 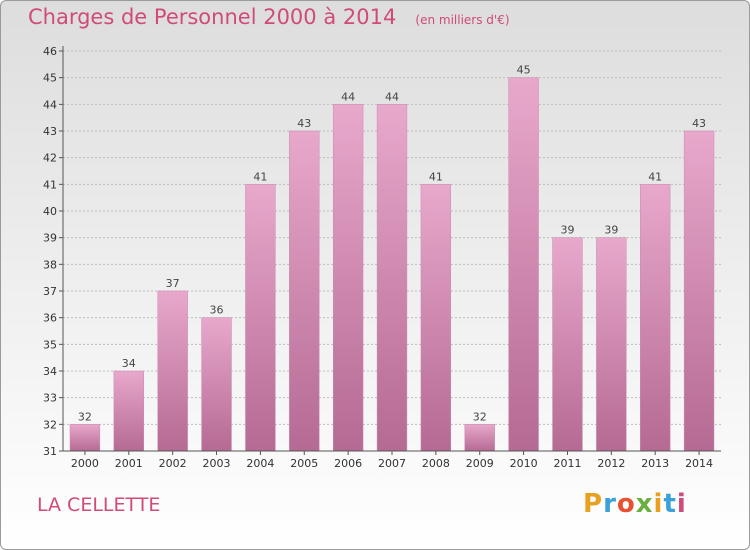 What do you see at coordinates (85, 416) in the screenshot?
I see `data-label-2000: 32` at bounding box center [85, 416].